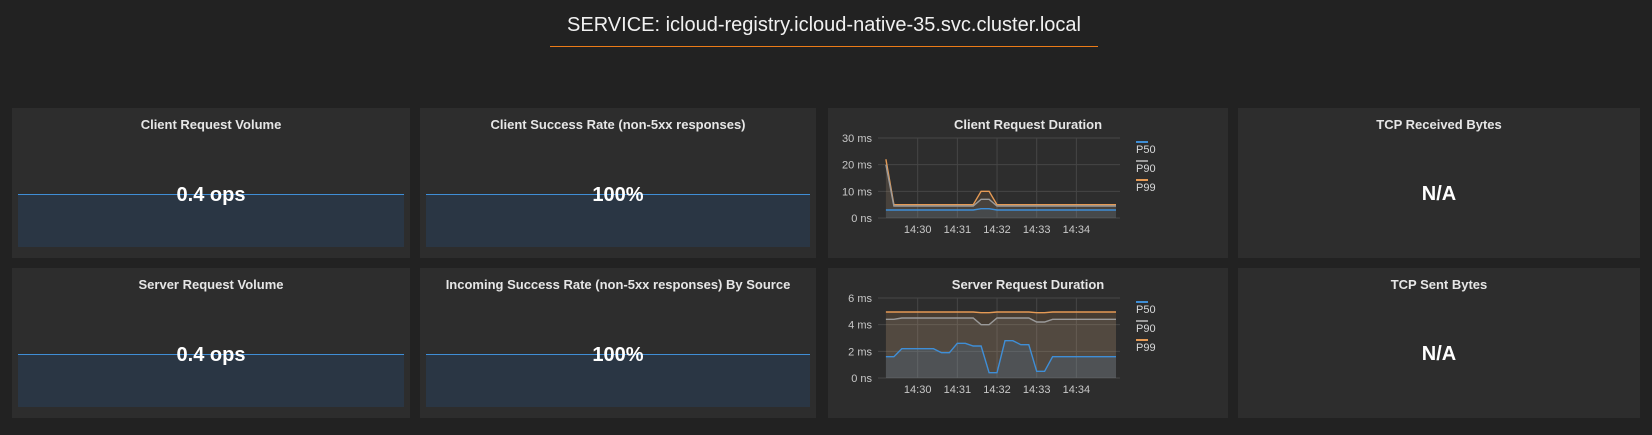  I want to click on y-tick-label: 6 ms, so click(860, 299).